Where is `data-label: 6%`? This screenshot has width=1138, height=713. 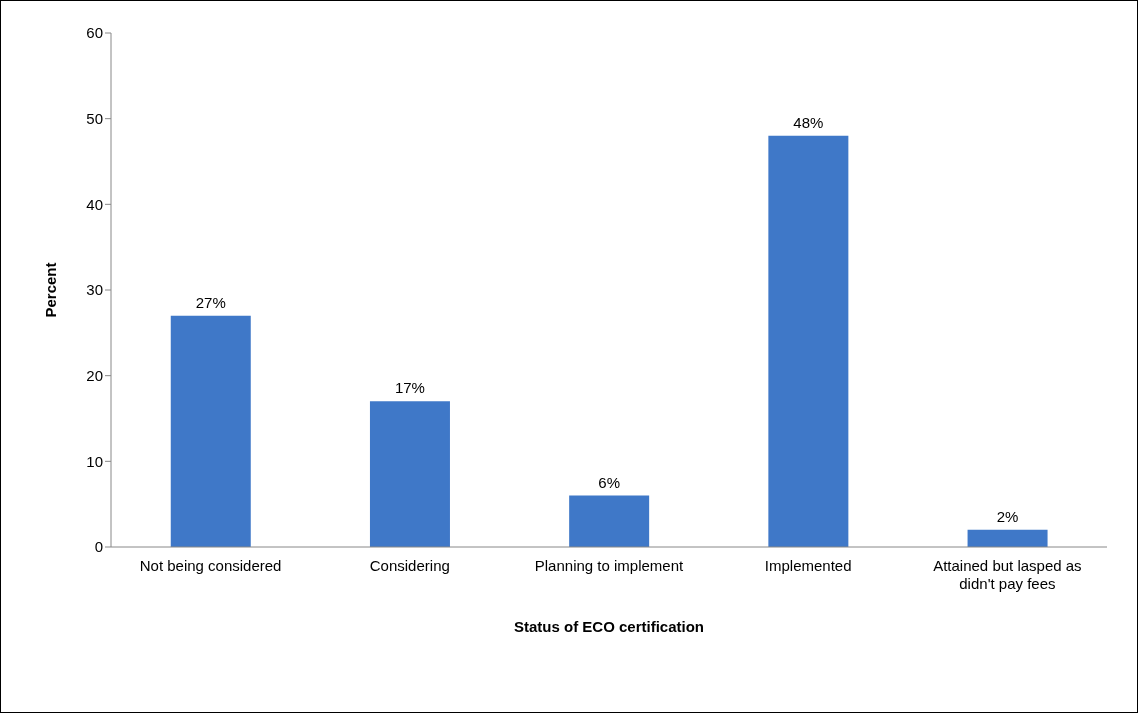 data-label: 6% is located at coordinates (609, 482).